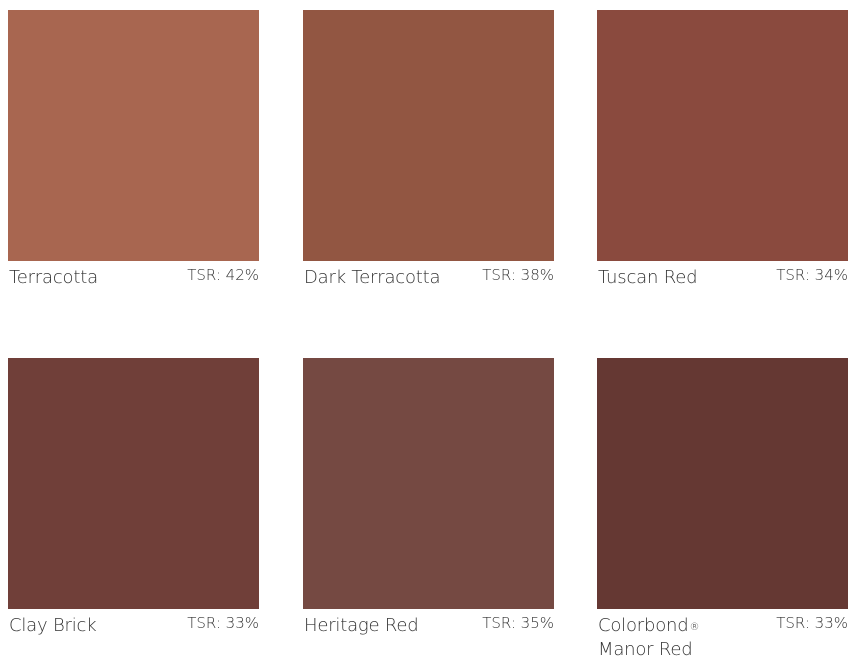 This screenshot has width=853, height=669. I want to click on swatch-name: Clay Brick, so click(53, 625).